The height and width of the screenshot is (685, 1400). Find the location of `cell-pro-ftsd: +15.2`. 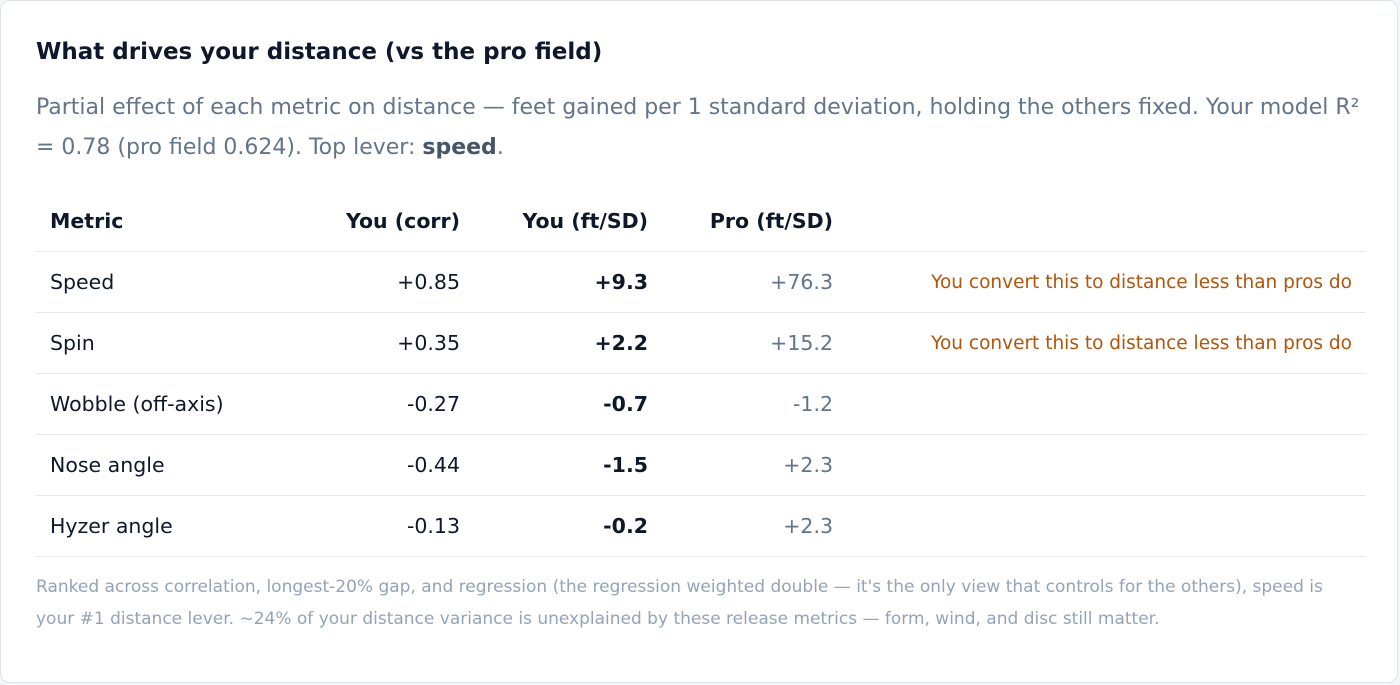

cell-pro-ftsd: +15.2 is located at coordinates (740, 343).